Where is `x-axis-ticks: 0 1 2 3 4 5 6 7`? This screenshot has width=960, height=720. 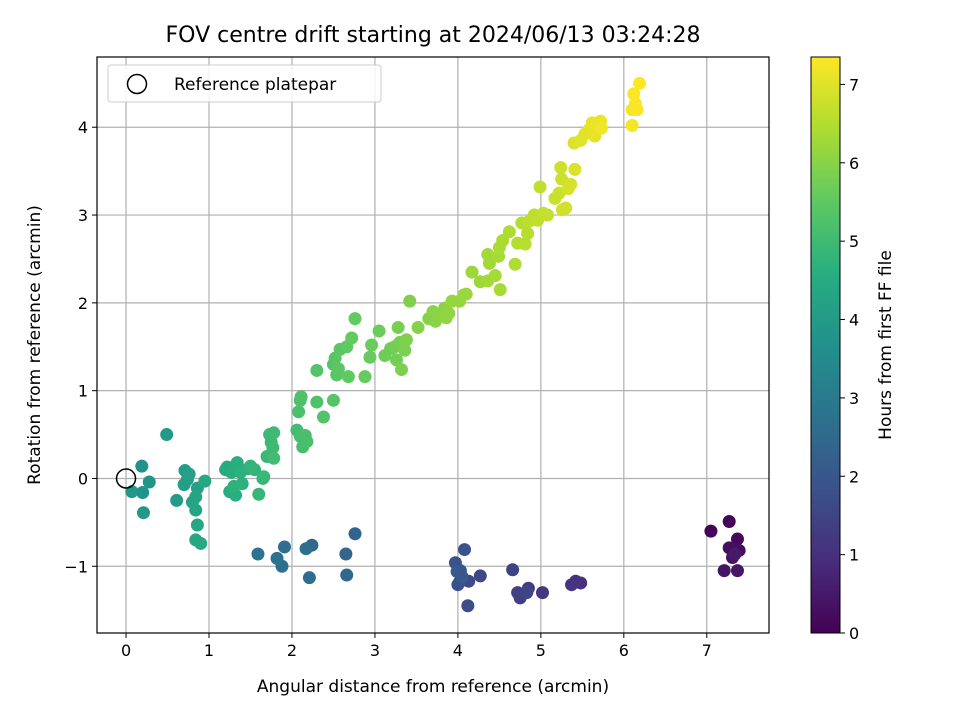
x-axis-ticks: 0 1 2 3 4 5 6 7 is located at coordinates (416, 646).